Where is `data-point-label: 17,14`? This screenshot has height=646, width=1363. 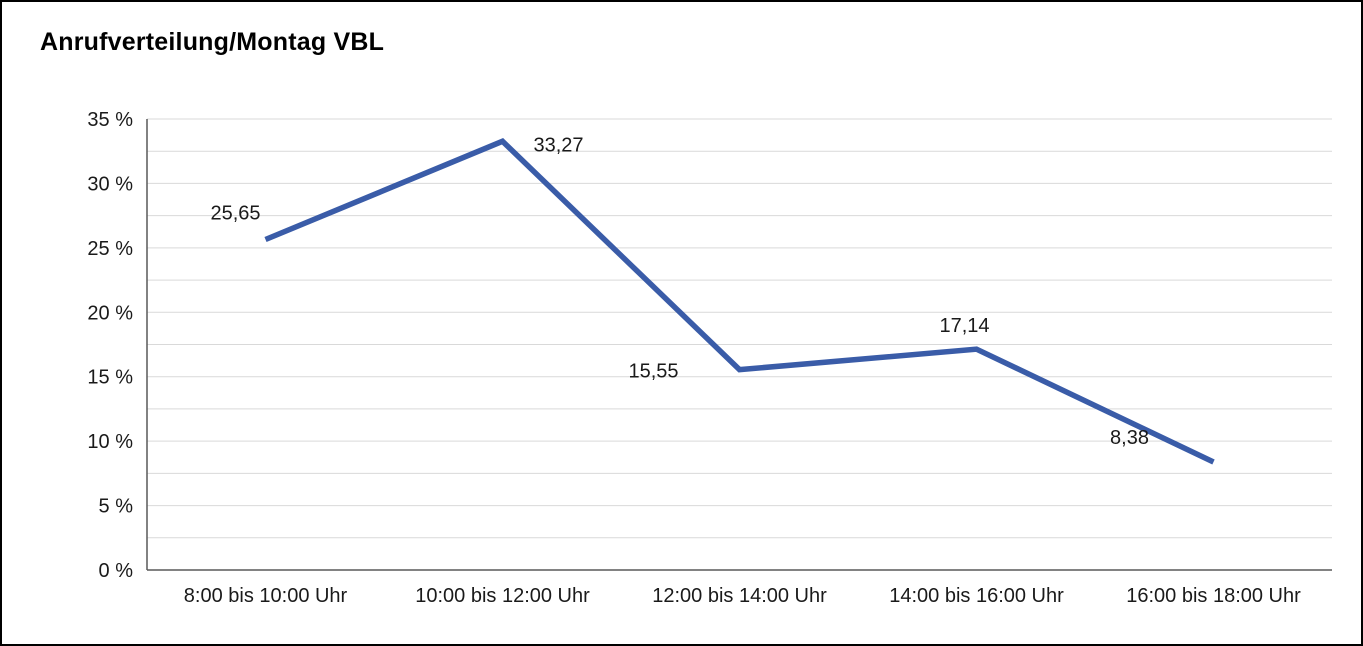 data-point-label: 17,14 is located at coordinates (964, 326).